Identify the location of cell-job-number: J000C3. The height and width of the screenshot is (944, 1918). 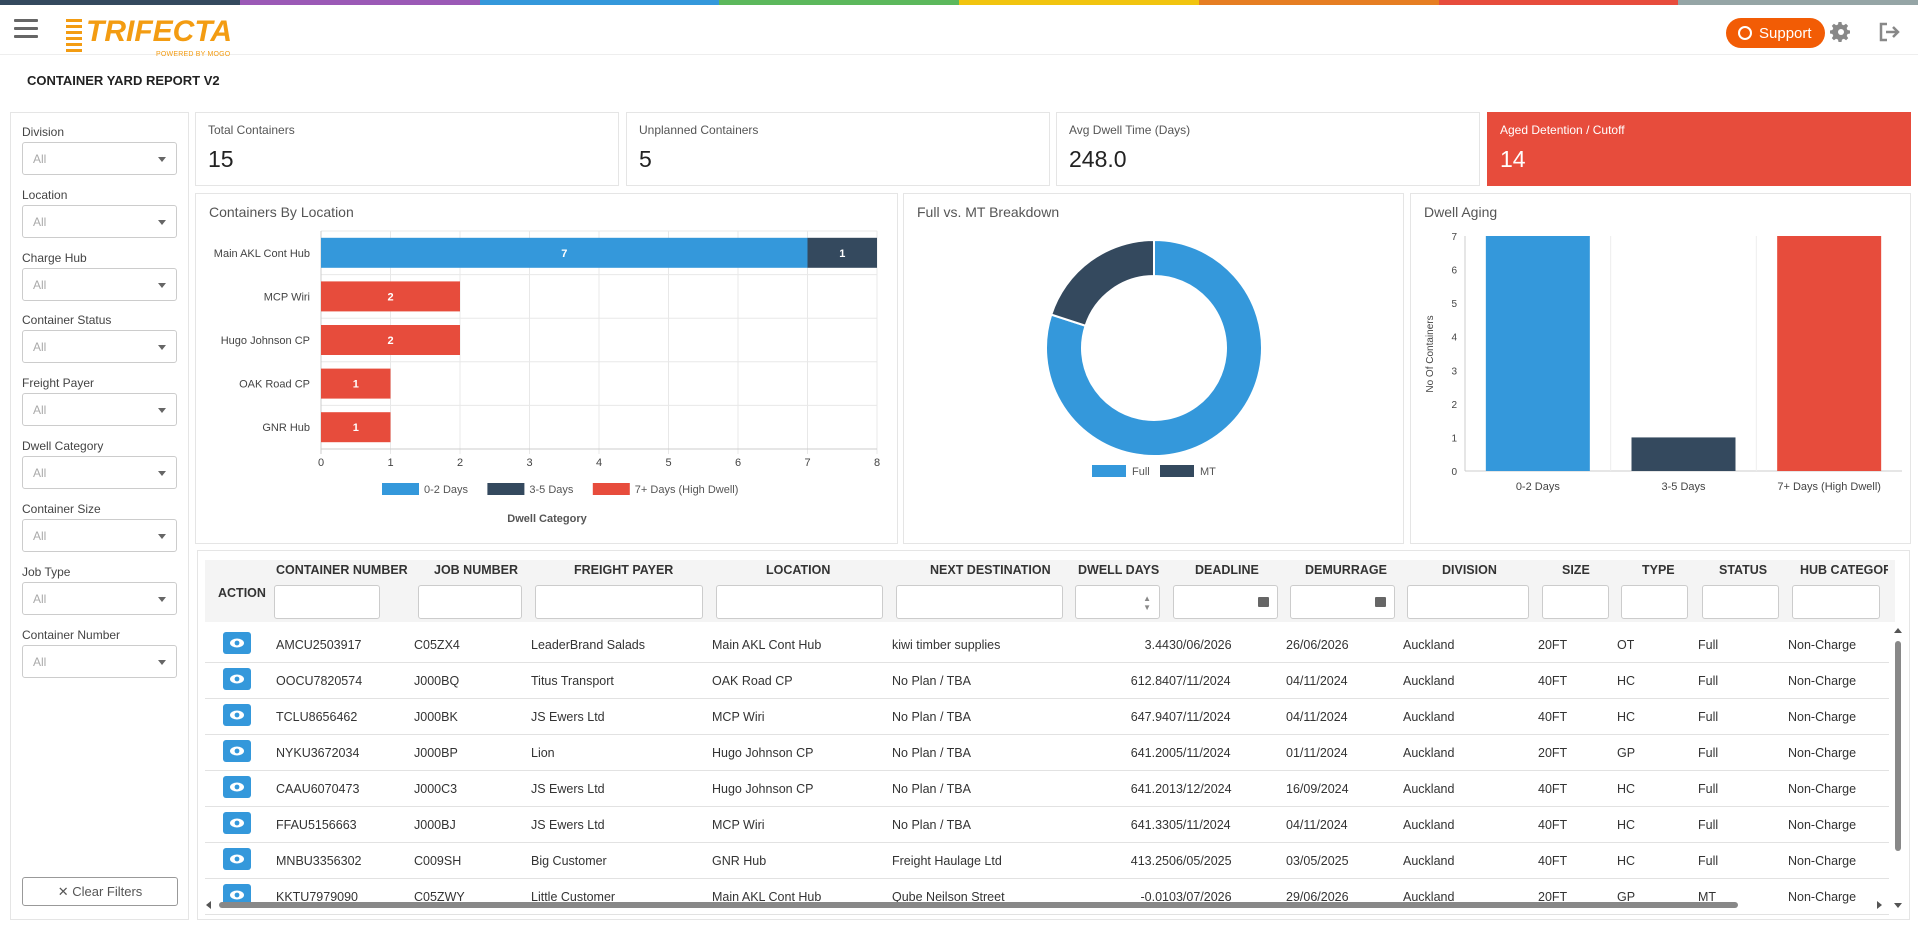
(436, 789).